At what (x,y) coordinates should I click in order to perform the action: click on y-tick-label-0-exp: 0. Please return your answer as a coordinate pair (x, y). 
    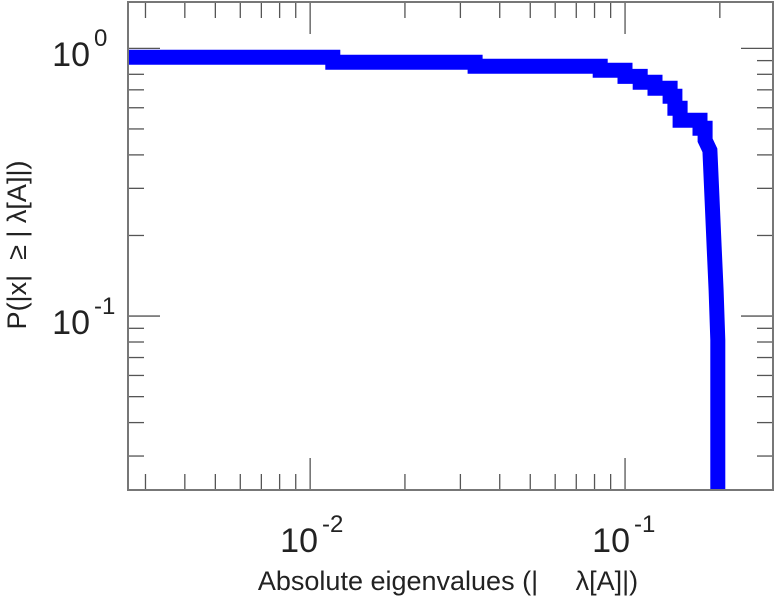
    Looking at the image, I should click on (100, 38).